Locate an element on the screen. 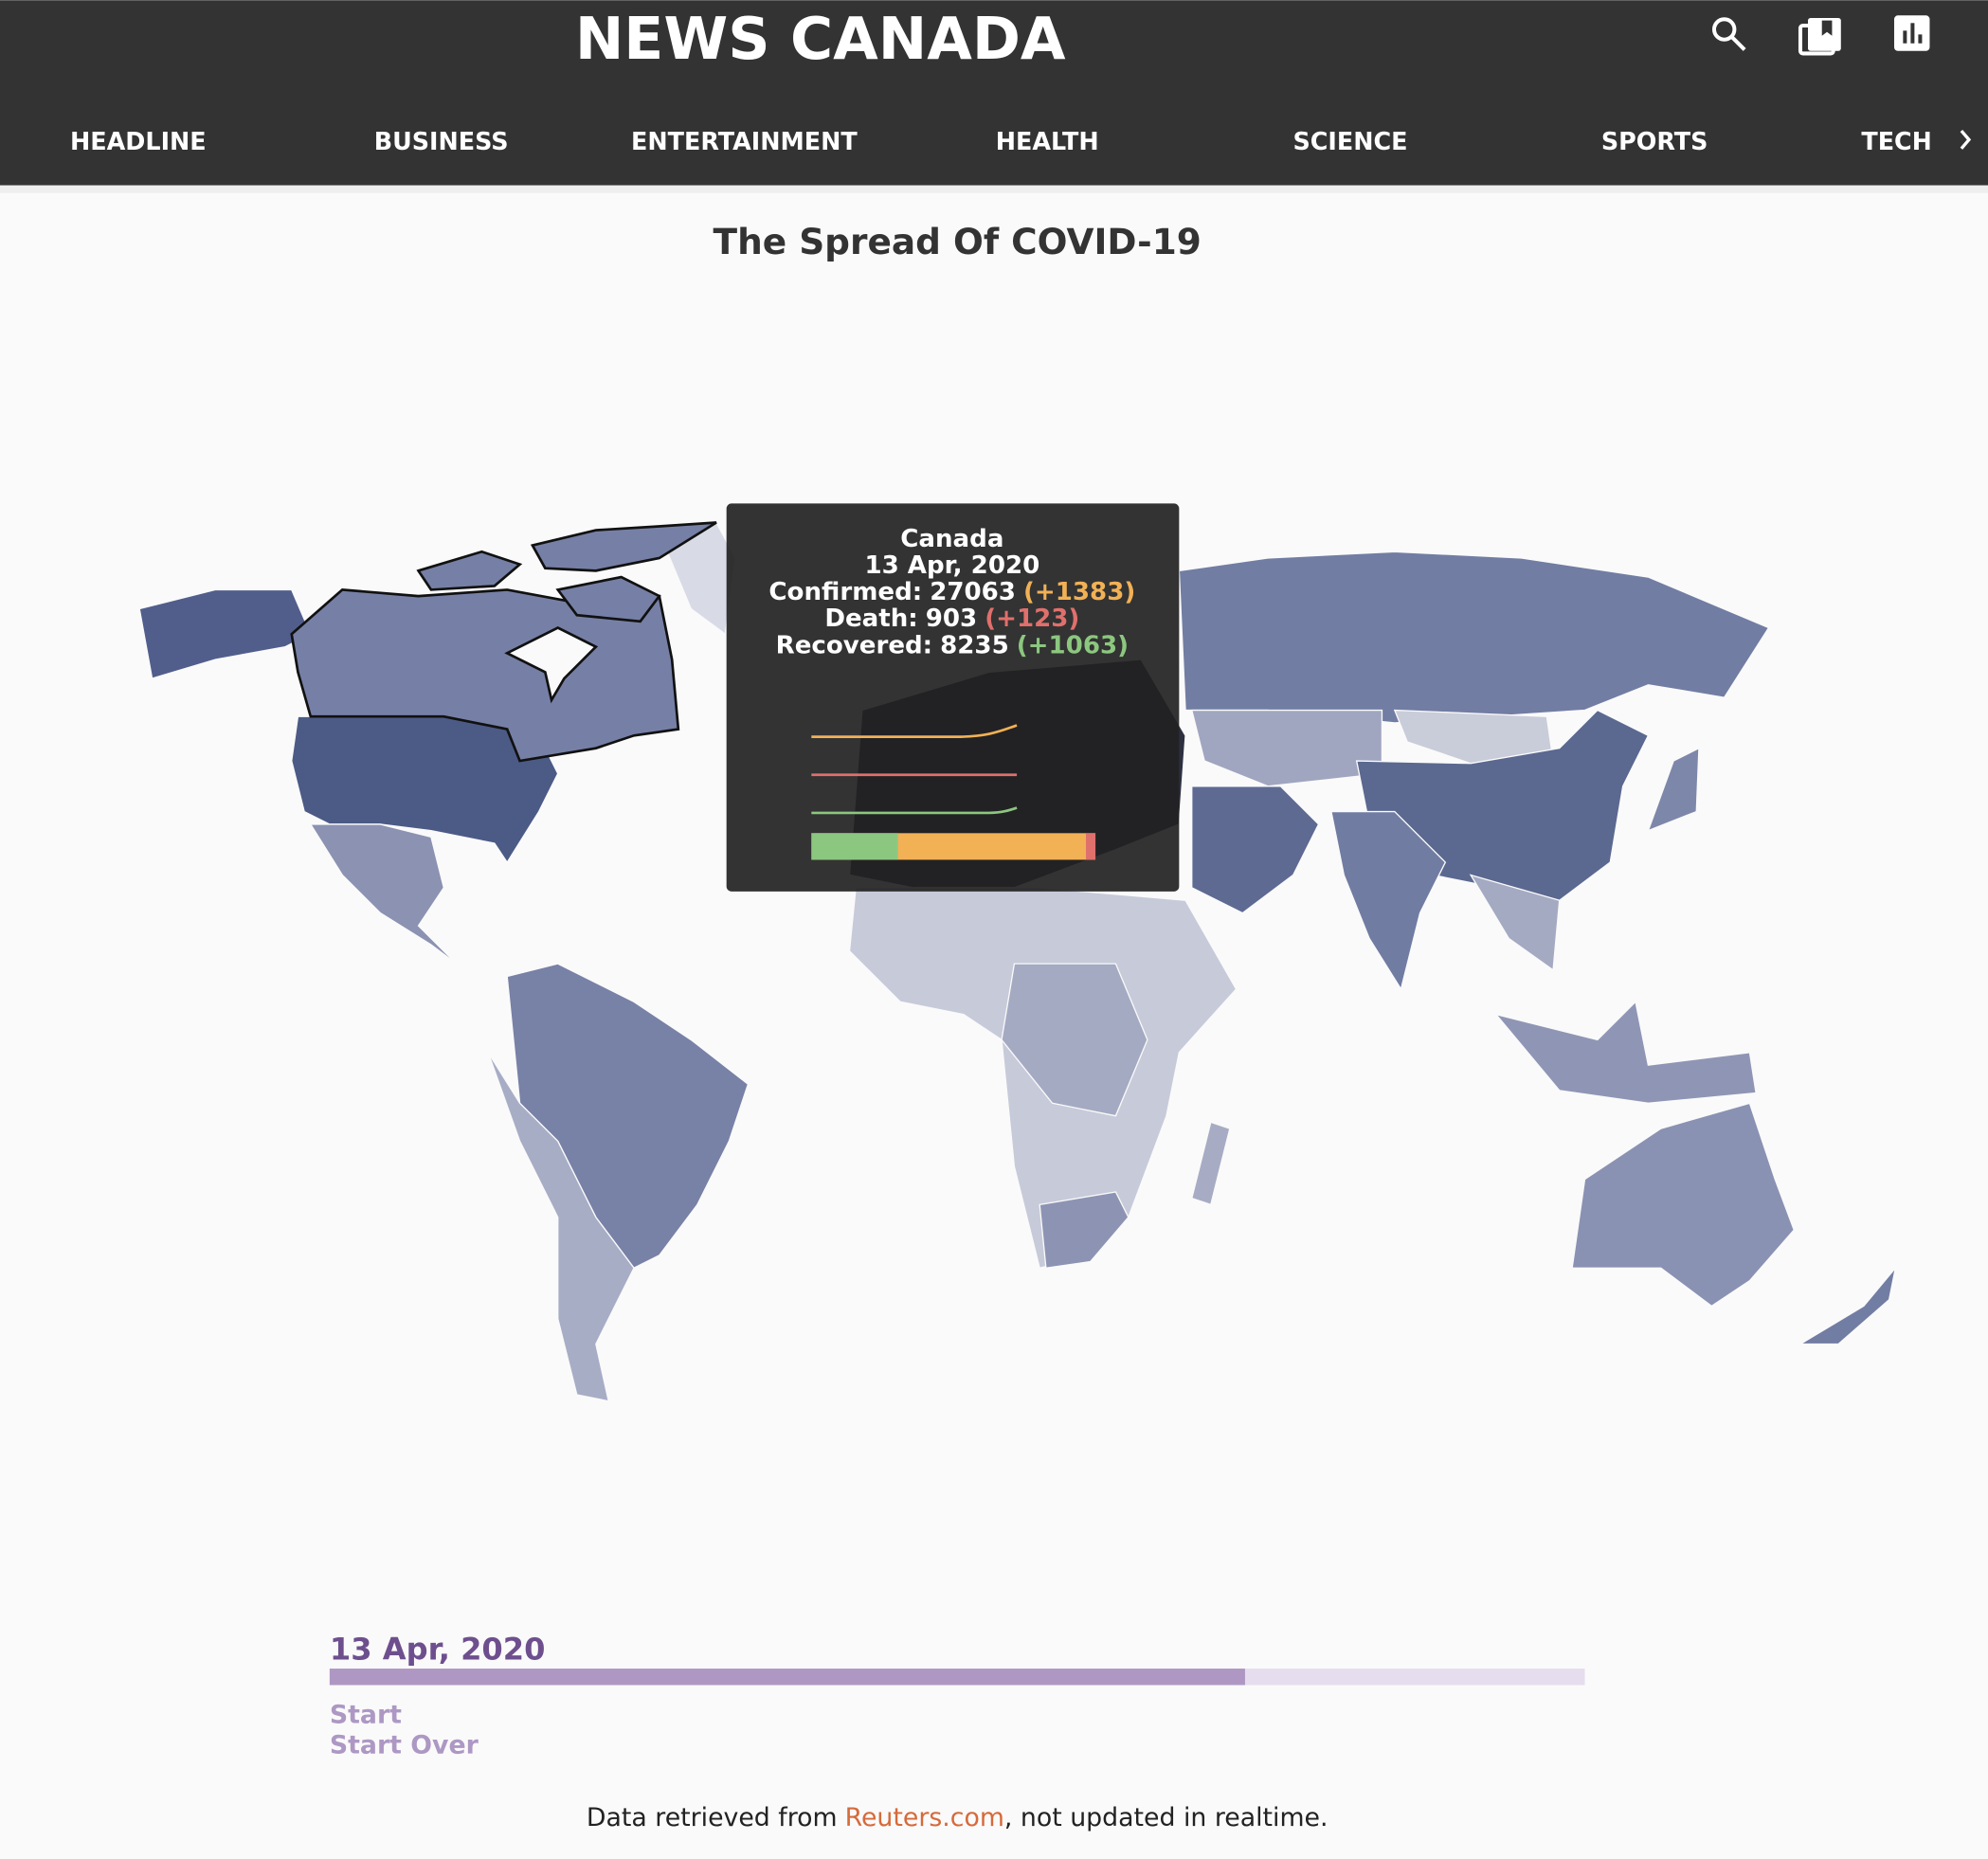  nav-item: SPORTS is located at coordinates (1655, 141).